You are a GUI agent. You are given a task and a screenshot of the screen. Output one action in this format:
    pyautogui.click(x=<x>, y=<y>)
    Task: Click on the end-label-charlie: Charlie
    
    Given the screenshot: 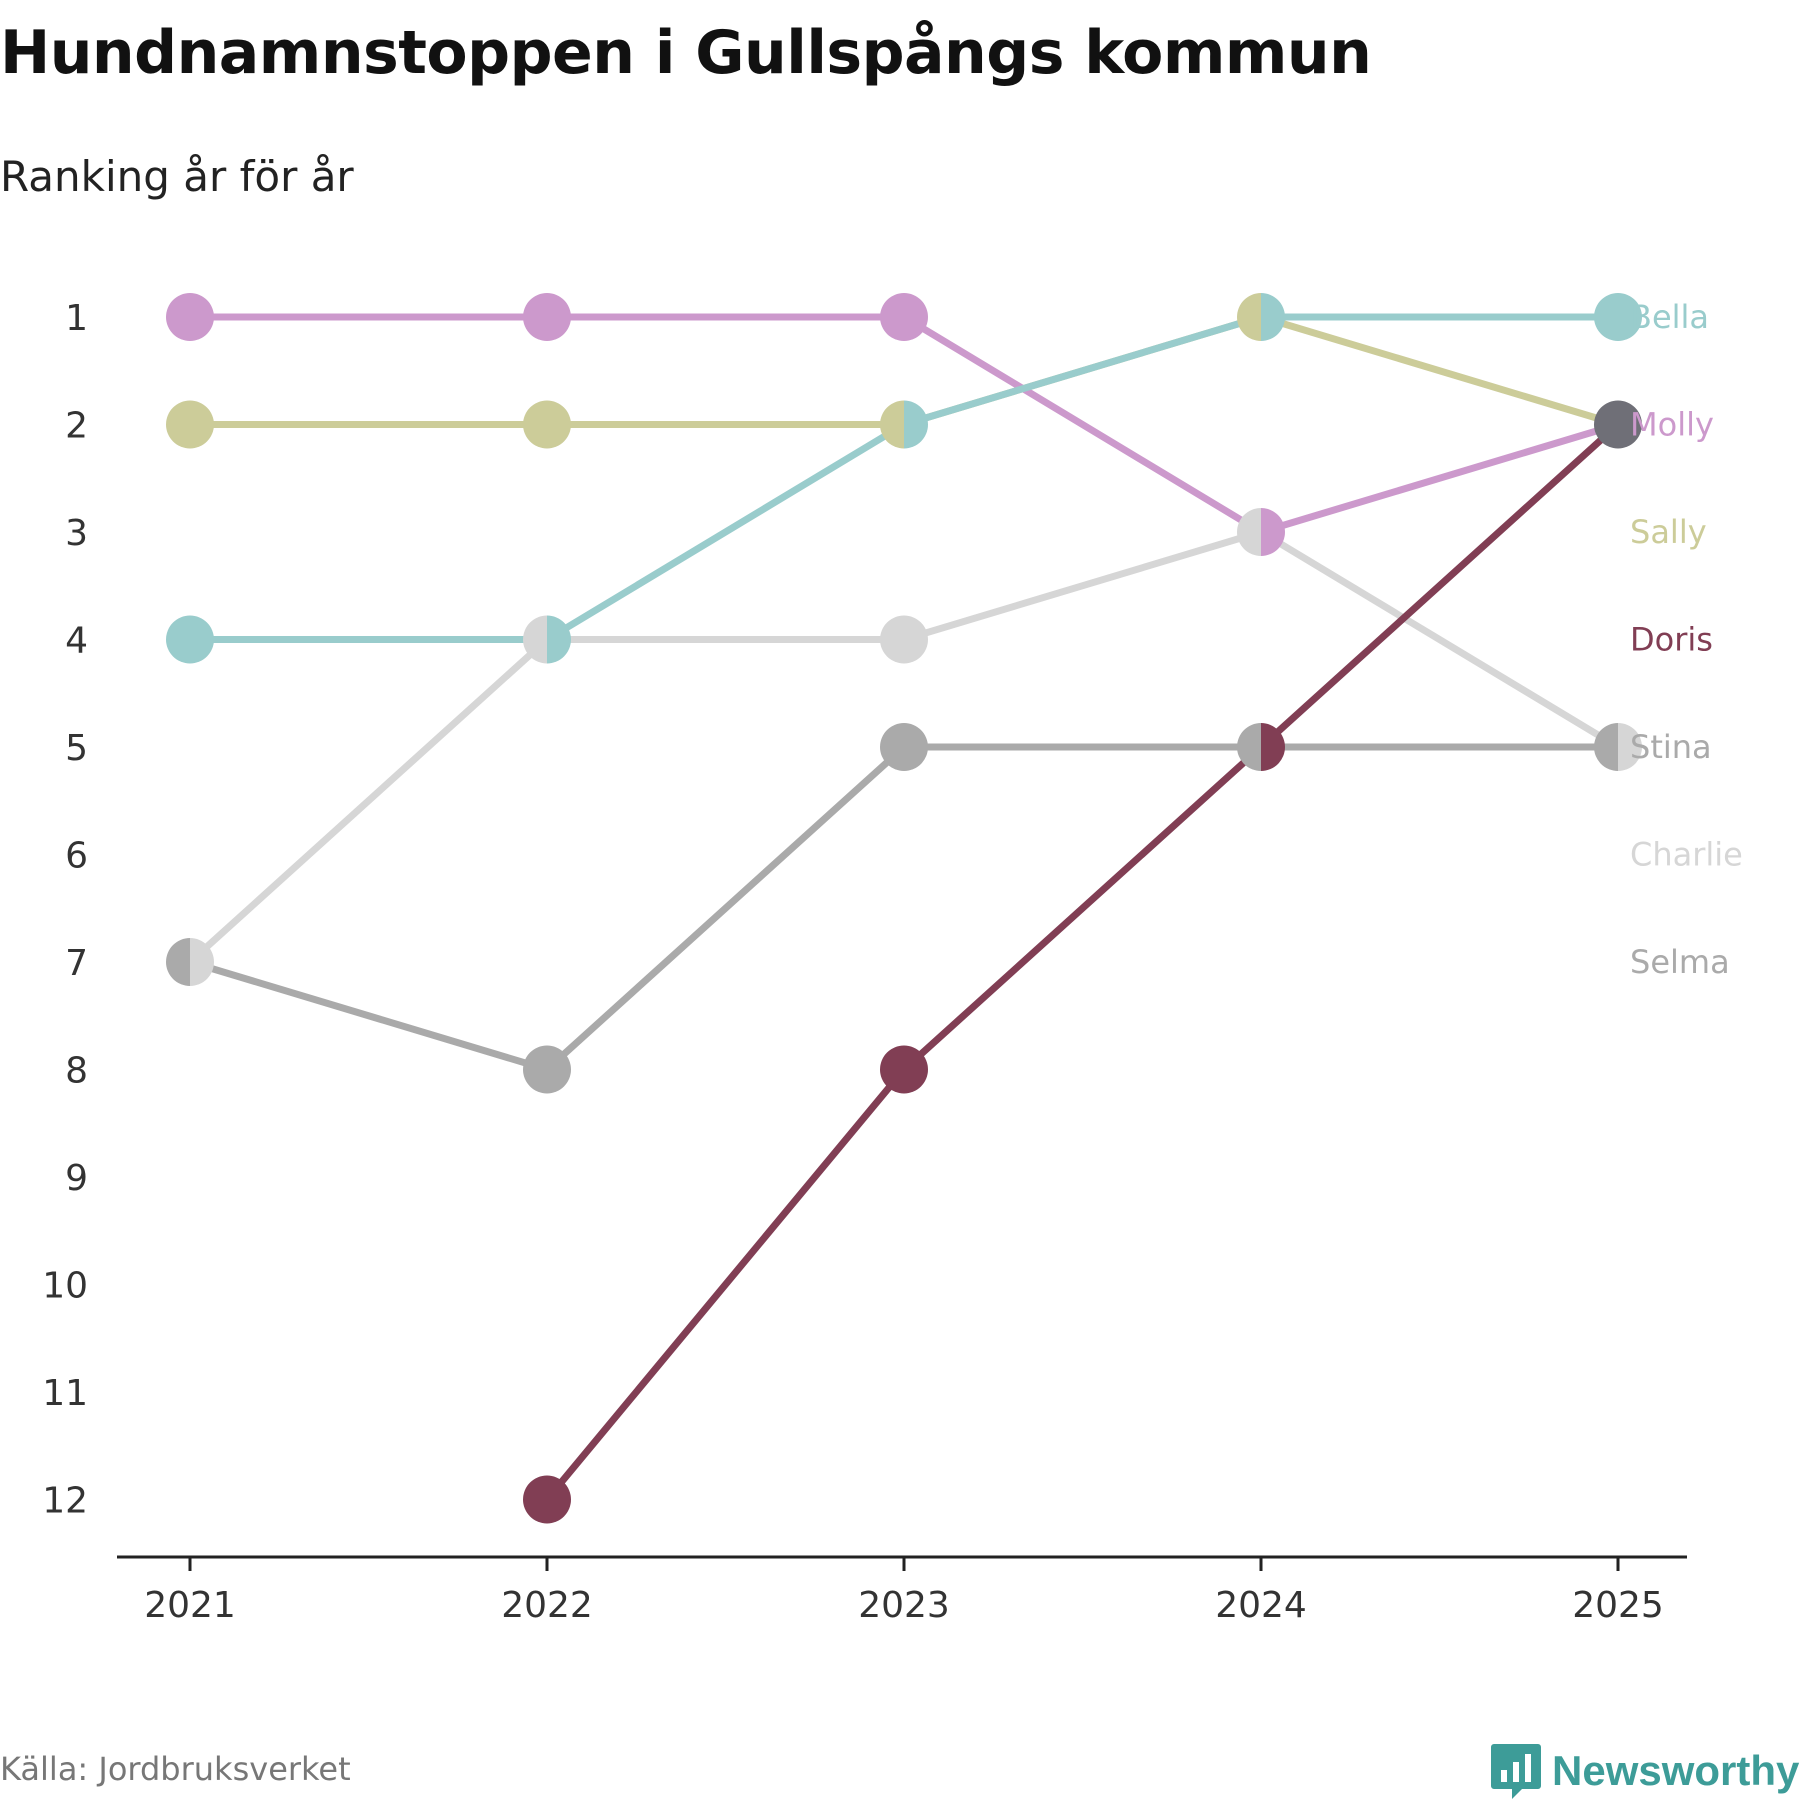 What is the action you would take?
    pyautogui.click(x=1686, y=855)
    